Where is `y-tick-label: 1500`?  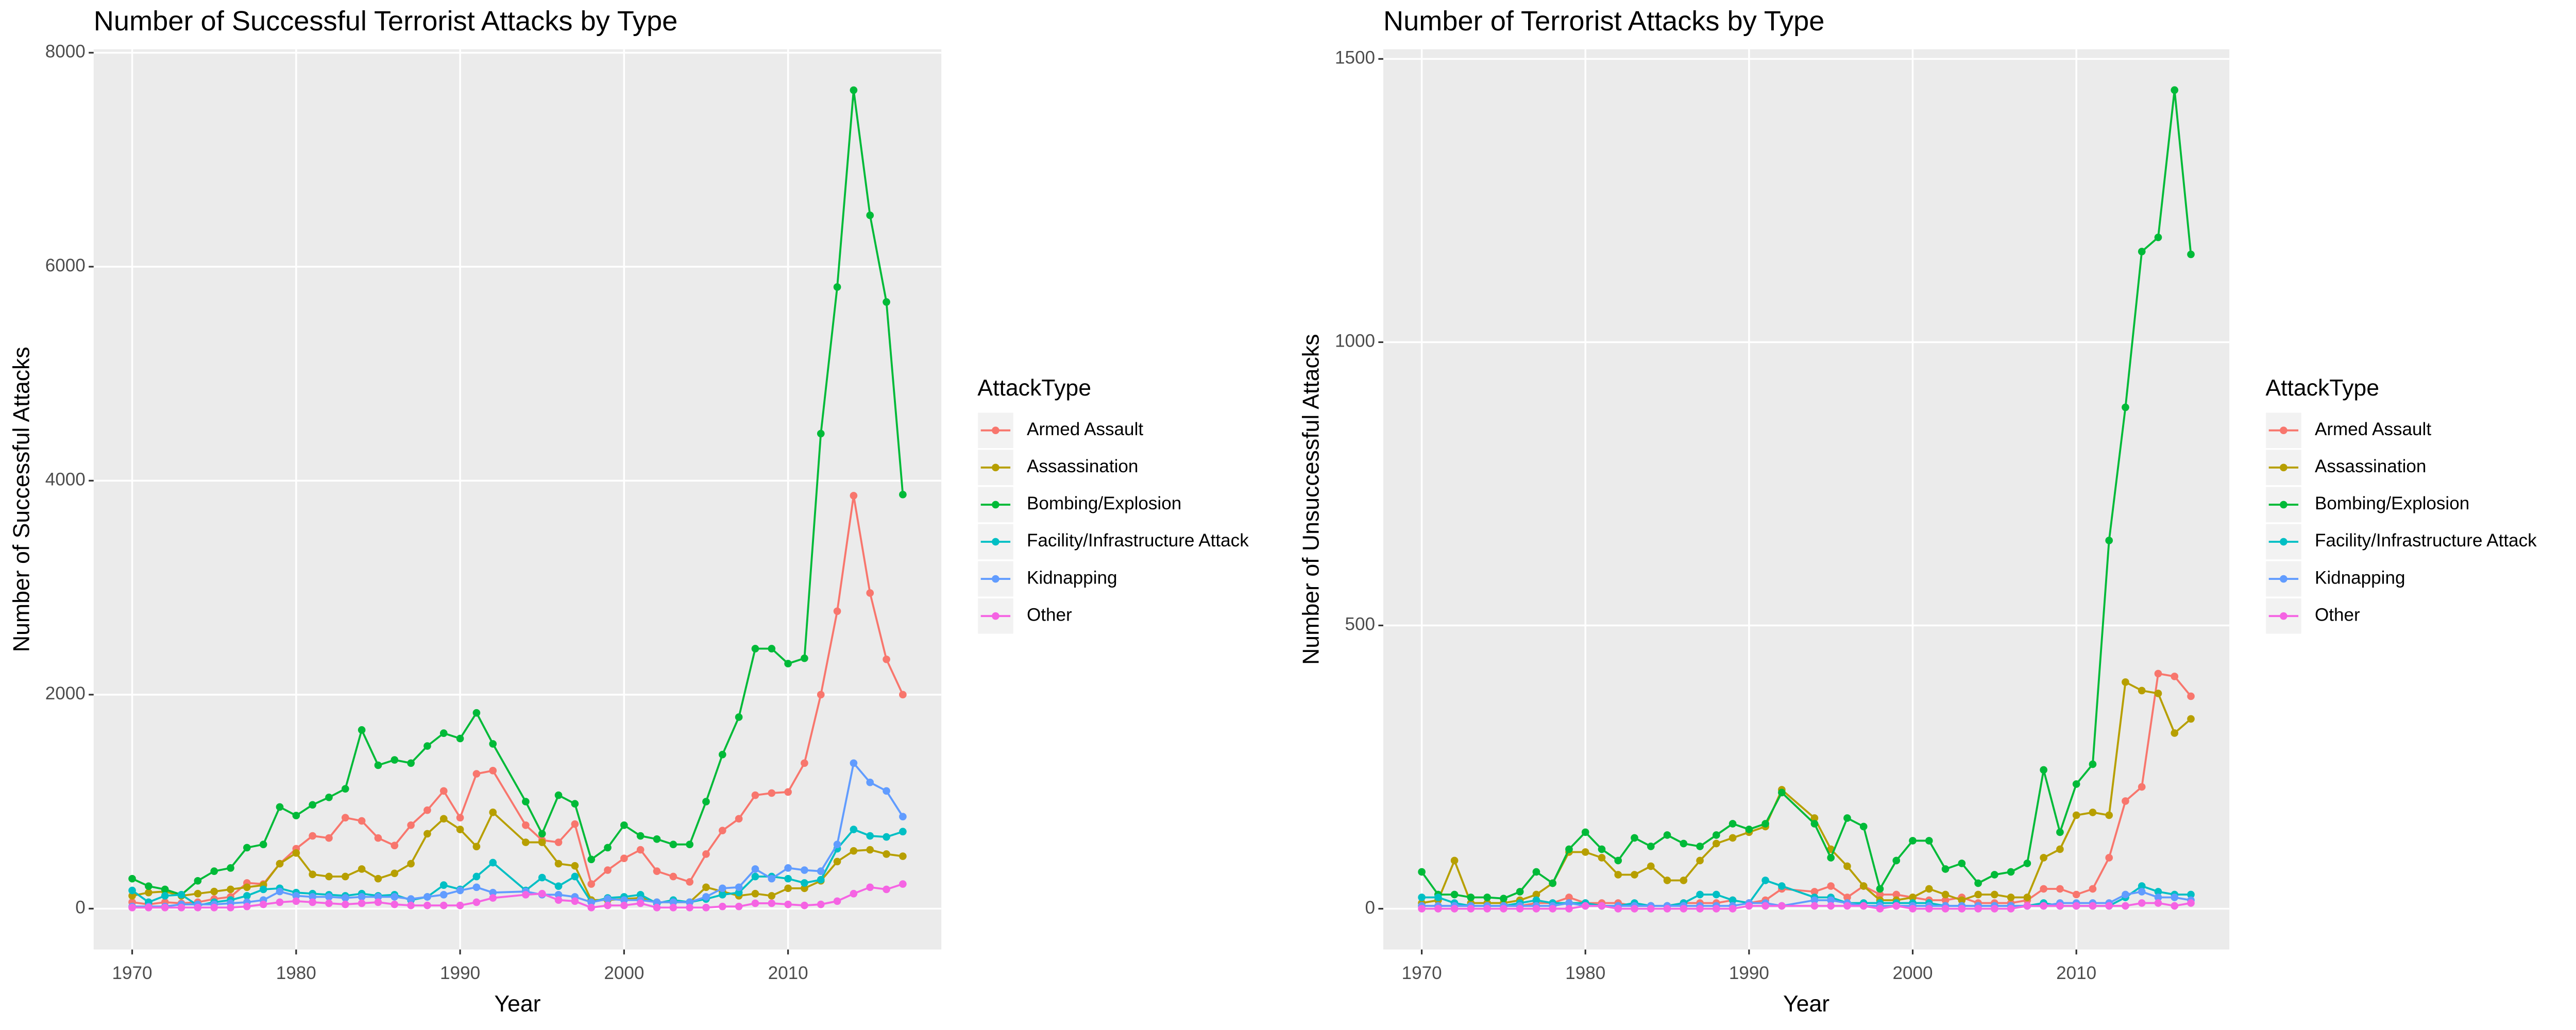 y-tick-label: 1500 is located at coordinates (1355, 58).